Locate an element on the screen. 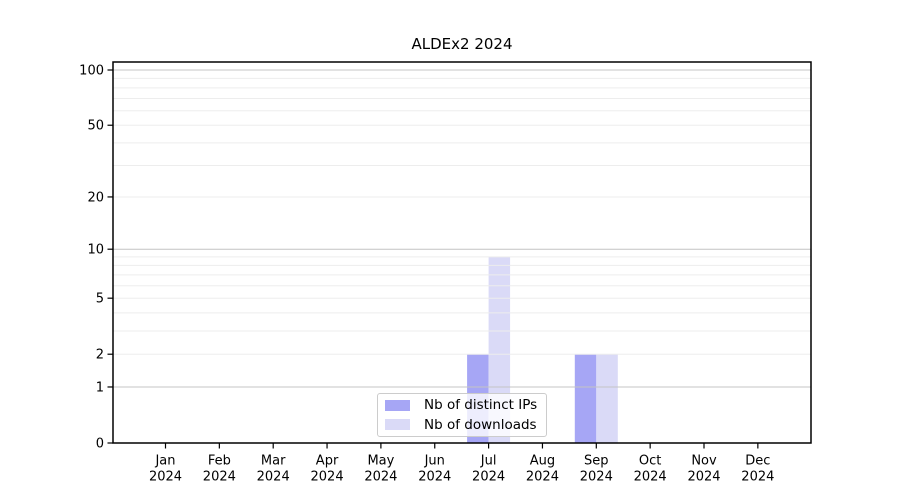  bar-sep-downloads is located at coordinates (607, 398).